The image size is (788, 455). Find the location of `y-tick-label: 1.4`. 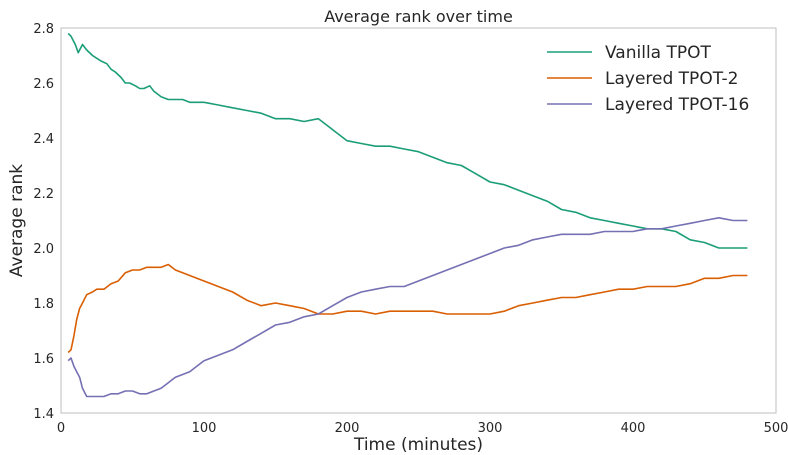

y-tick-label: 1.4 is located at coordinates (43, 414).